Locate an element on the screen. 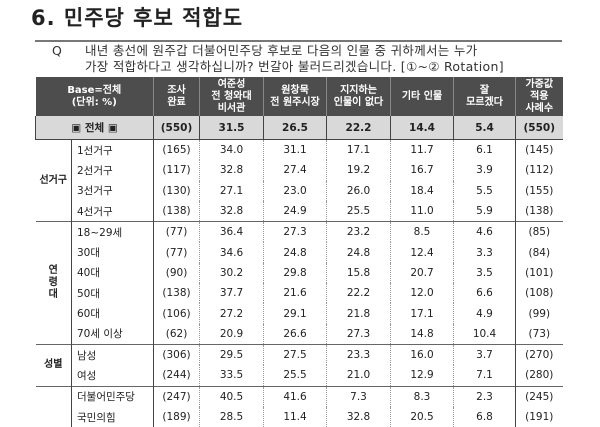 This screenshot has height=427, width=600. cell-value: 23.0 is located at coordinates (295, 190).